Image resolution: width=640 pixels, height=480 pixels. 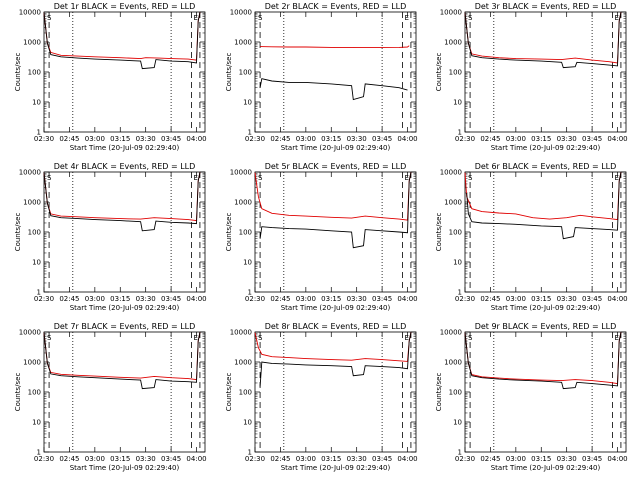 What do you see at coordinates (125, 326) in the screenshot?
I see `chart-title: Det 7r BLACK = Events, RED = LLD` at bounding box center [125, 326].